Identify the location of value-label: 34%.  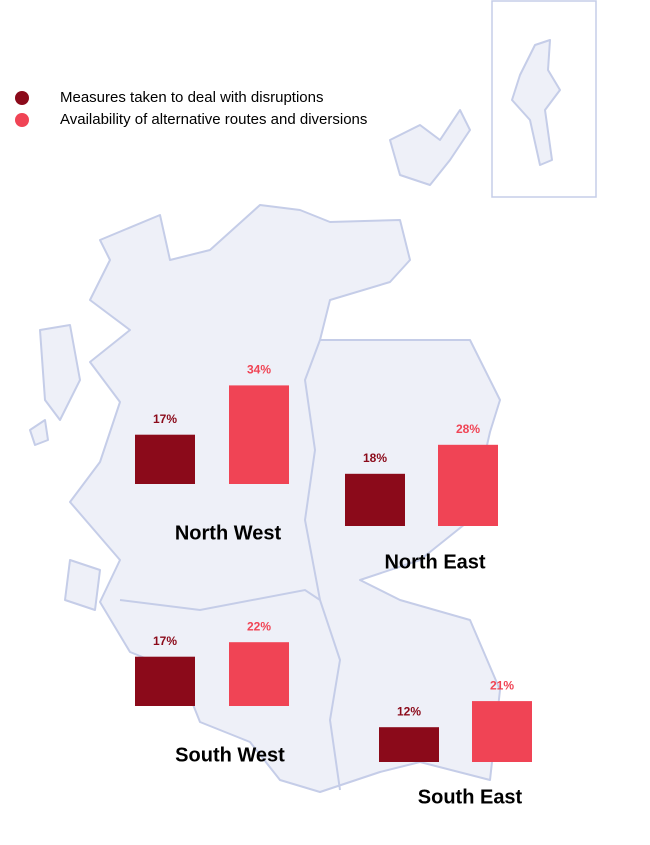
(259, 370).